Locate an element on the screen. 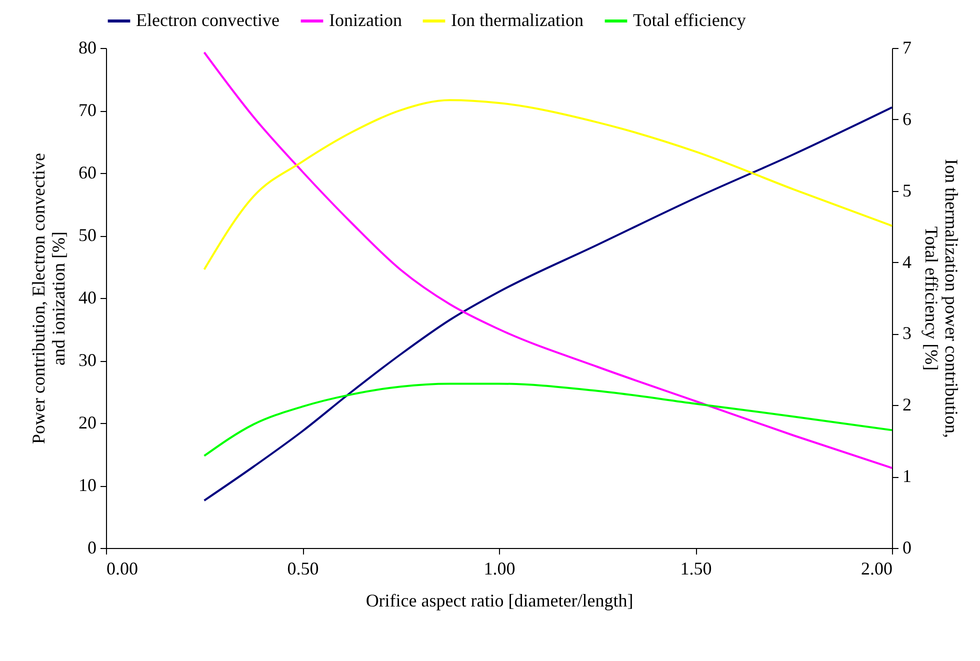 The width and height of the screenshot is (980, 661). x-tick-label: 1.50 is located at coordinates (696, 568).